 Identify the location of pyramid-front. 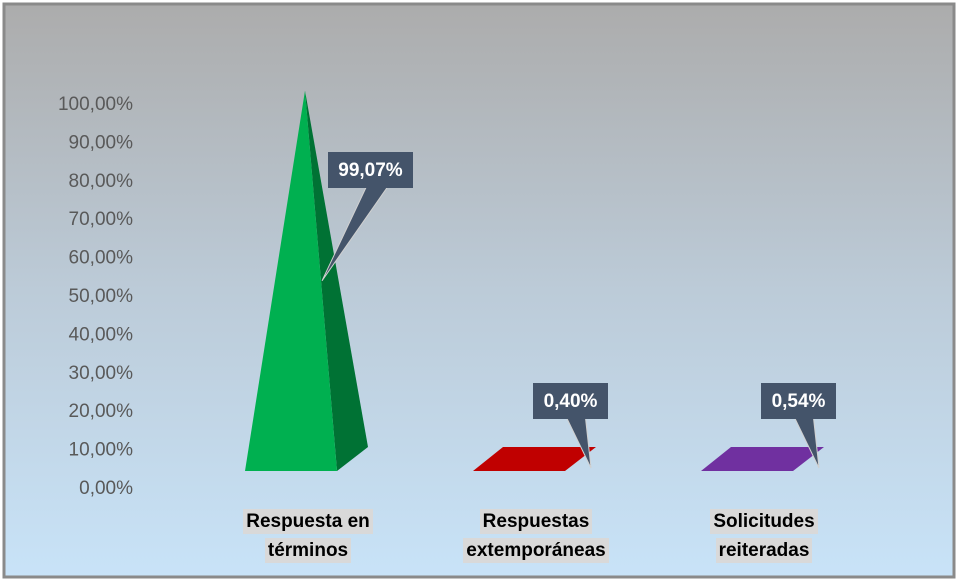
(291, 280).